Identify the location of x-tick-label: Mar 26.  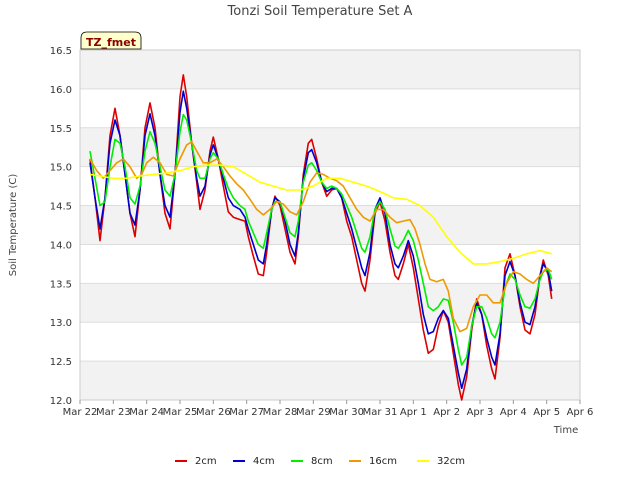
(213, 412).